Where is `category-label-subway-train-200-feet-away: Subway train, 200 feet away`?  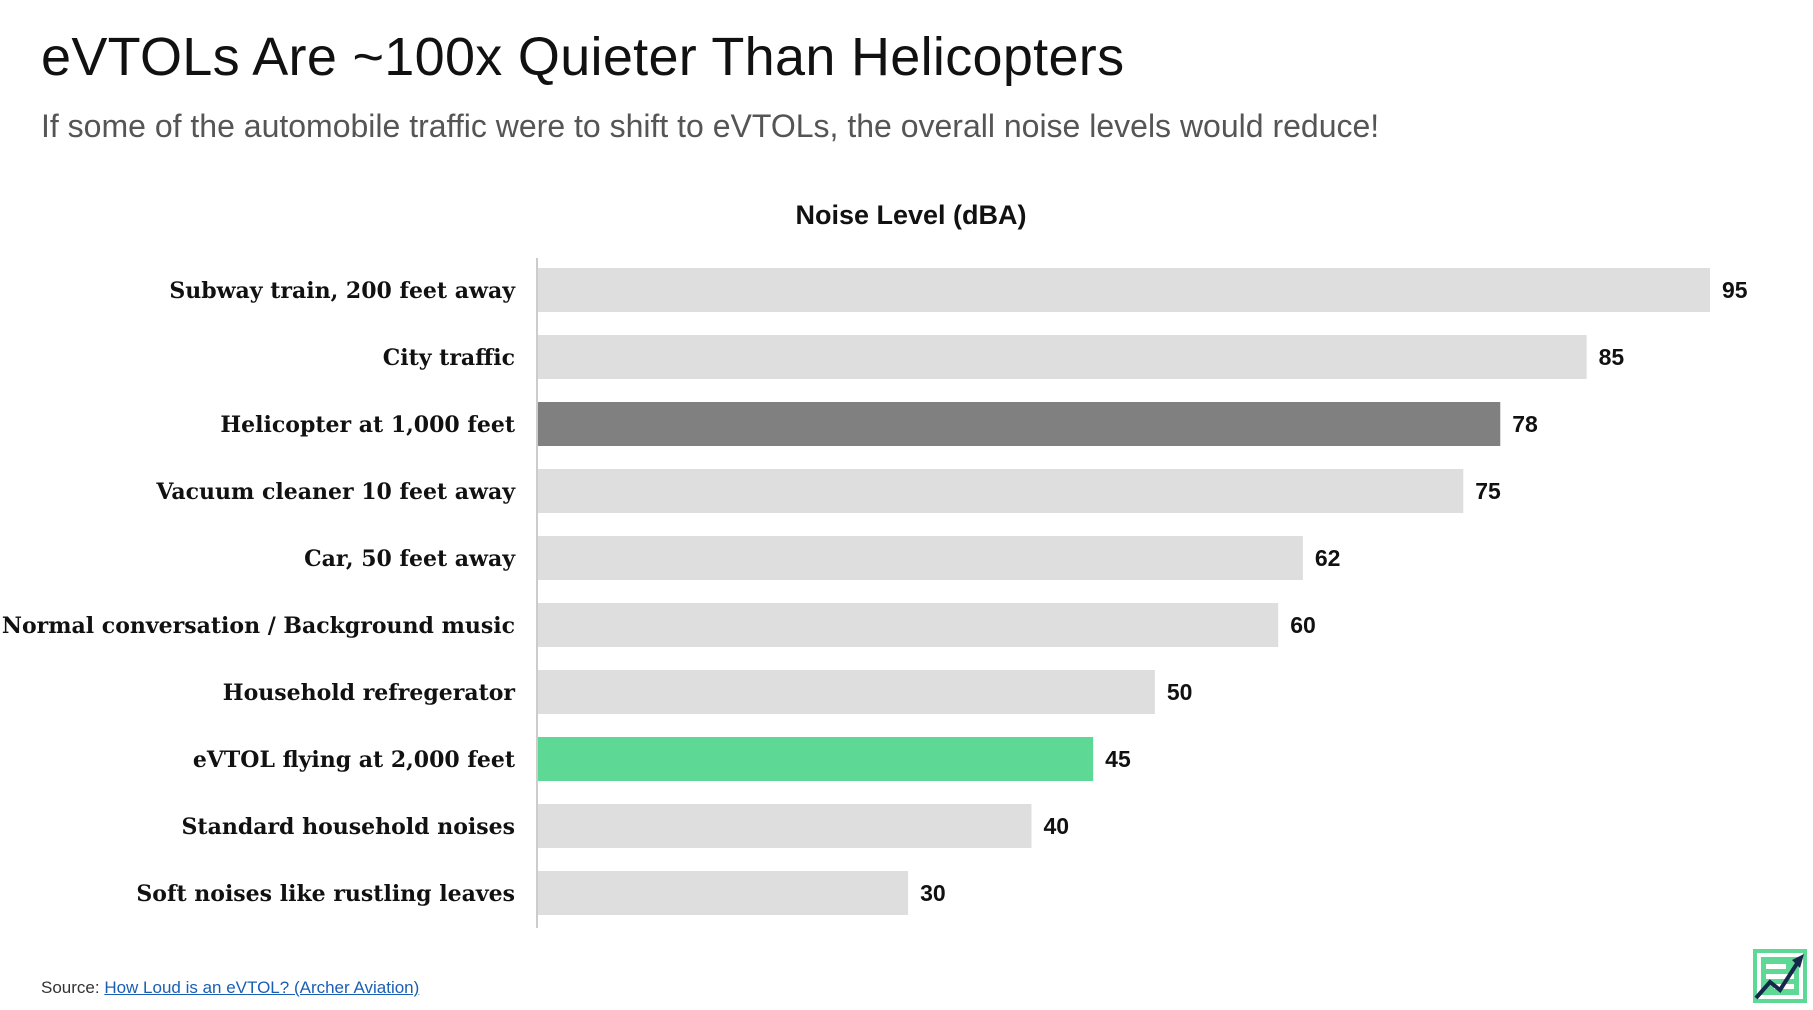 category-label-subway-train-200-feet-away: Subway train, 200 feet away is located at coordinates (342, 291).